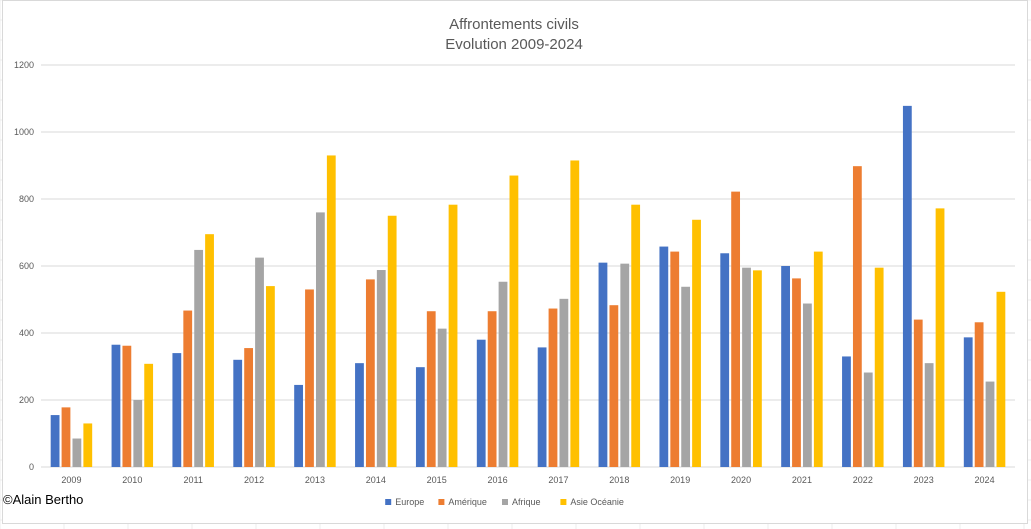 The width and height of the screenshot is (1031, 529). Describe the element at coordinates (26, 333) in the screenshot. I see `y-tick-label: 400` at that location.